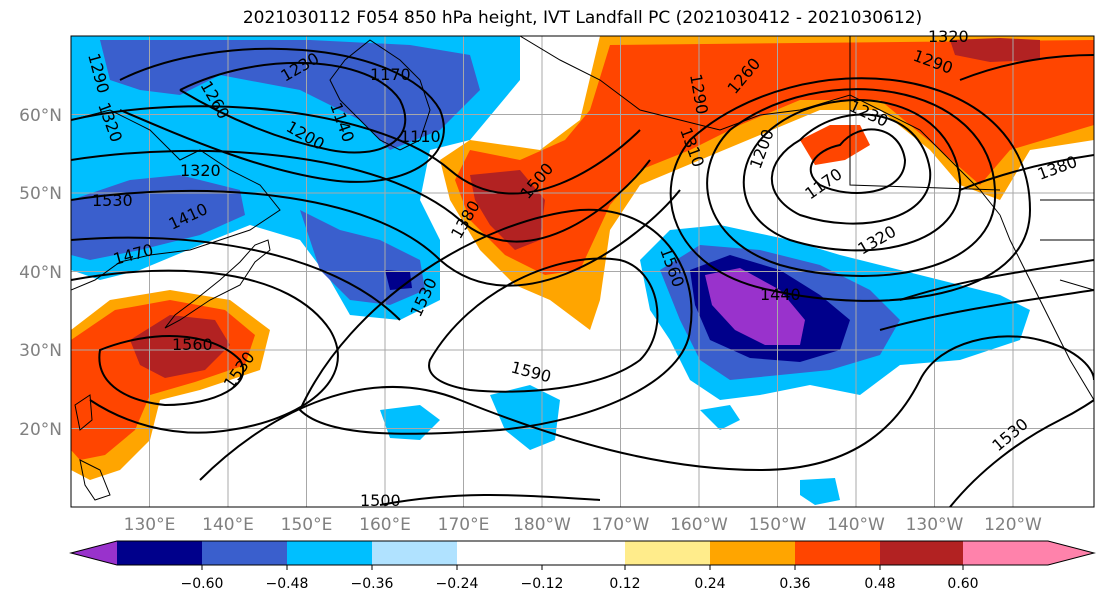  I want to click on shade-positive-topright, so click(995, 50).